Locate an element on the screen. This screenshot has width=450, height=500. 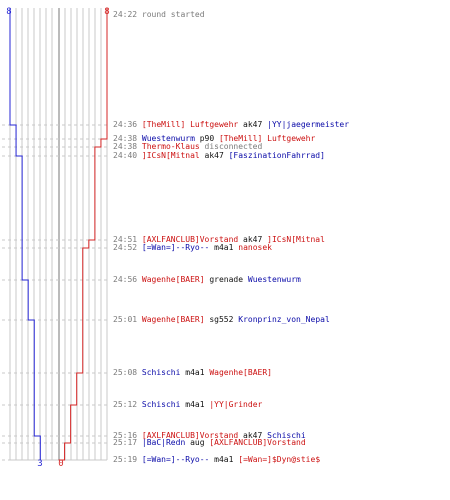
event-time: 25:08 is located at coordinates (127, 372).